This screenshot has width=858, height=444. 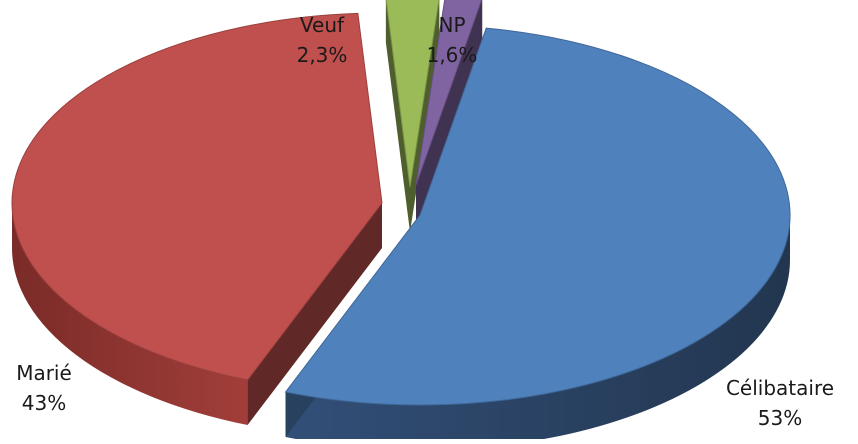 What do you see at coordinates (44, 373) in the screenshot?
I see `slice-label-marie: Marié` at bounding box center [44, 373].